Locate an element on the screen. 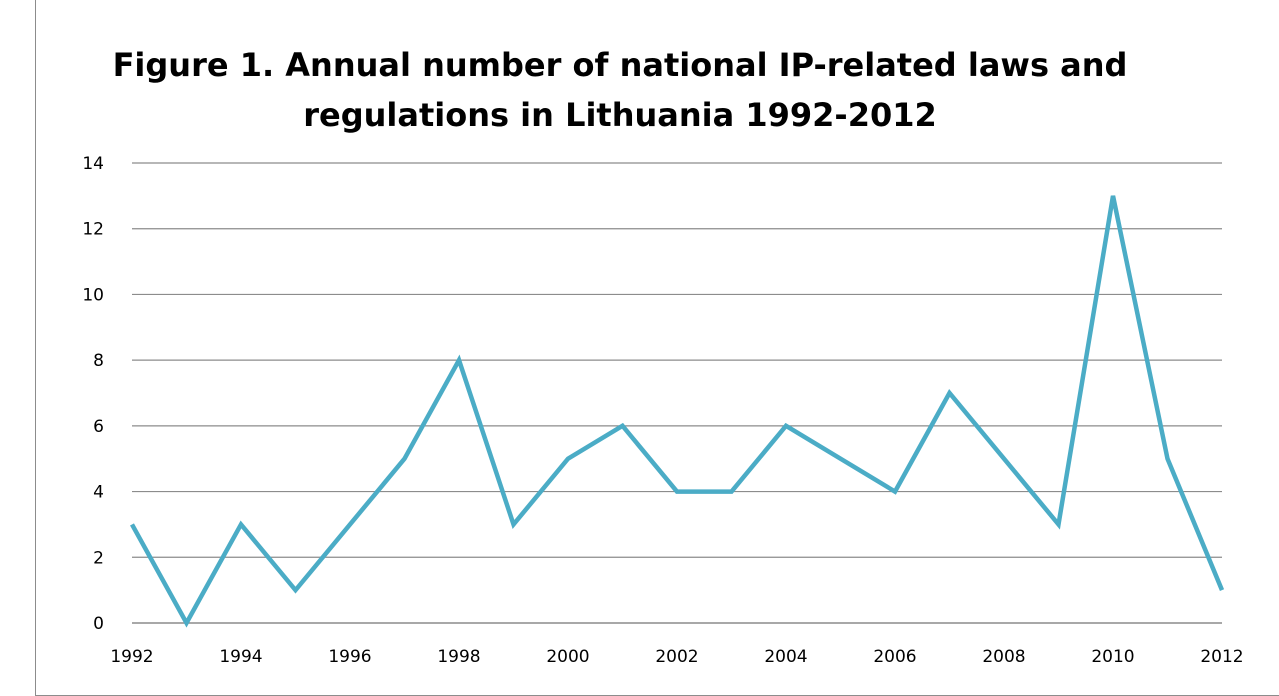 This screenshot has height=696, width=1279. x-tick-label: 2002 is located at coordinates (676, 657).